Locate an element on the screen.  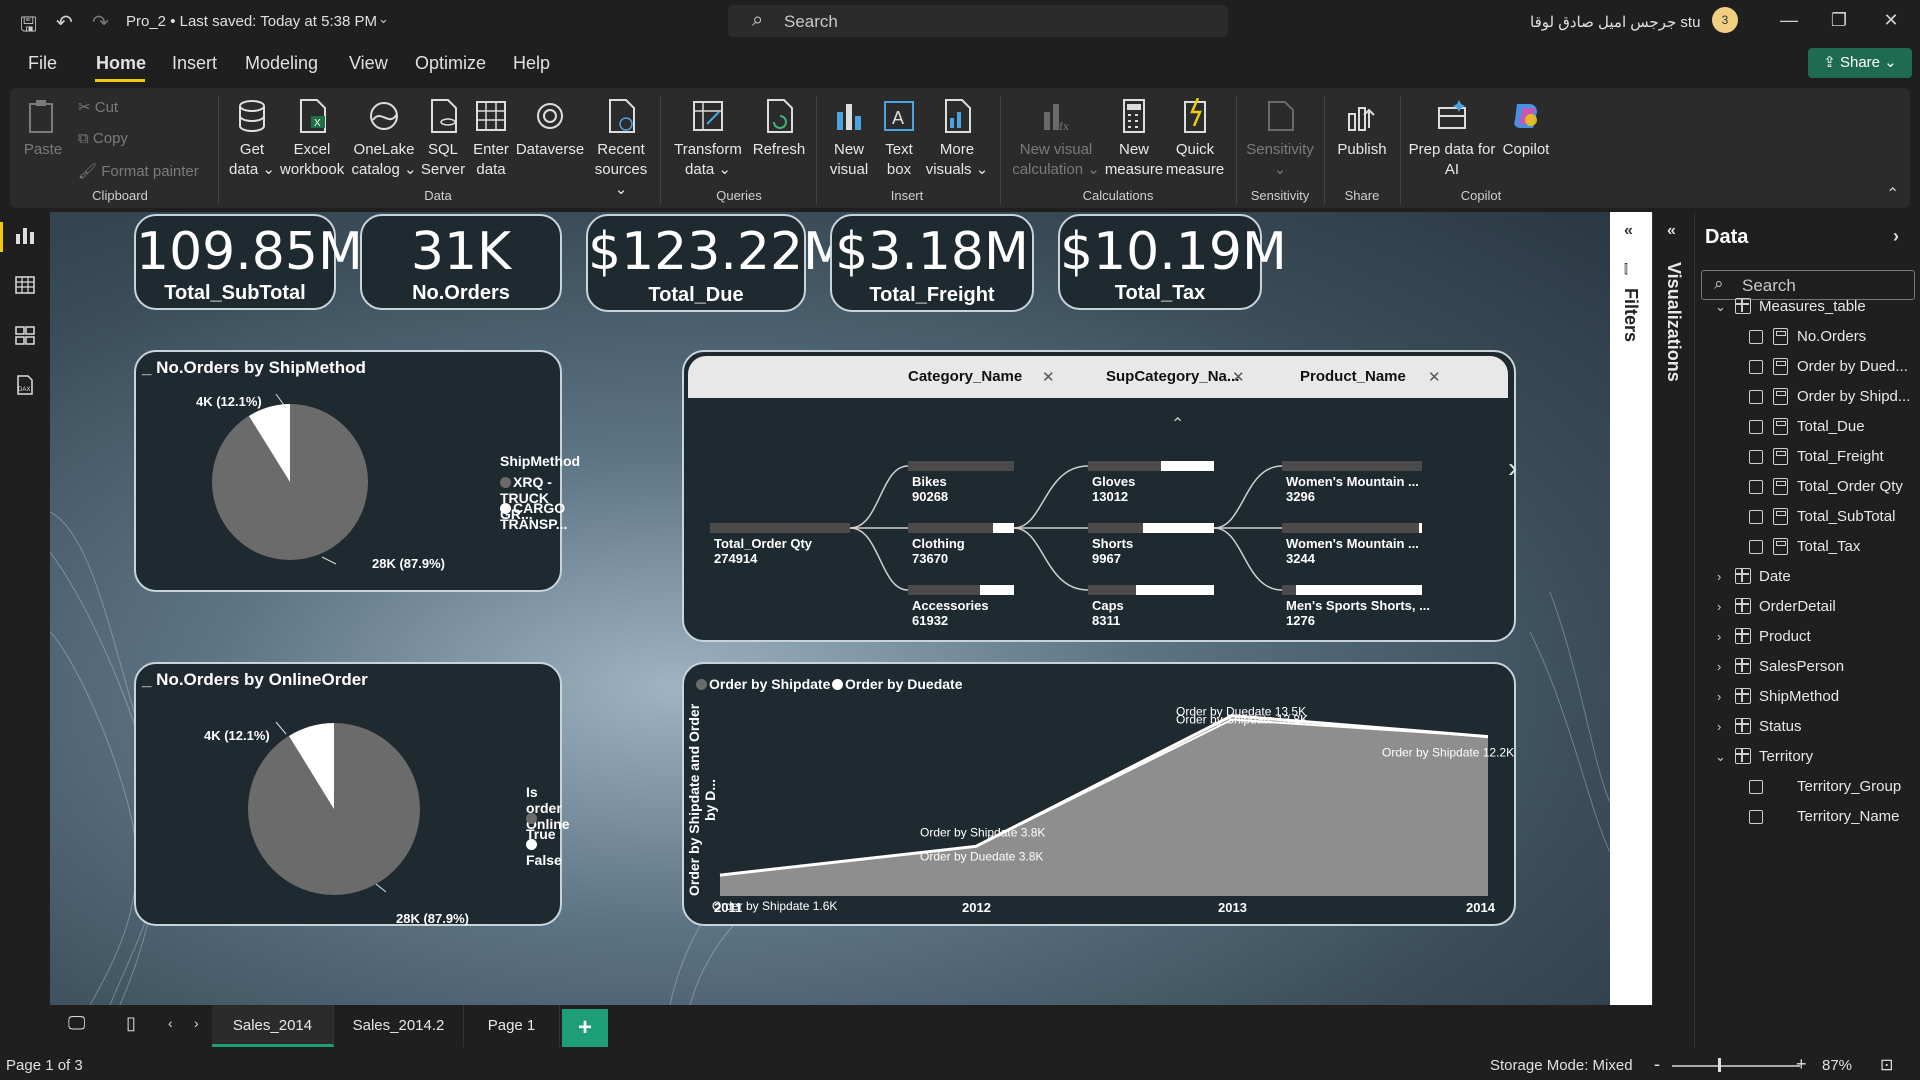
tree-table: › OrderDetail is located at coordinates (1807, 609).